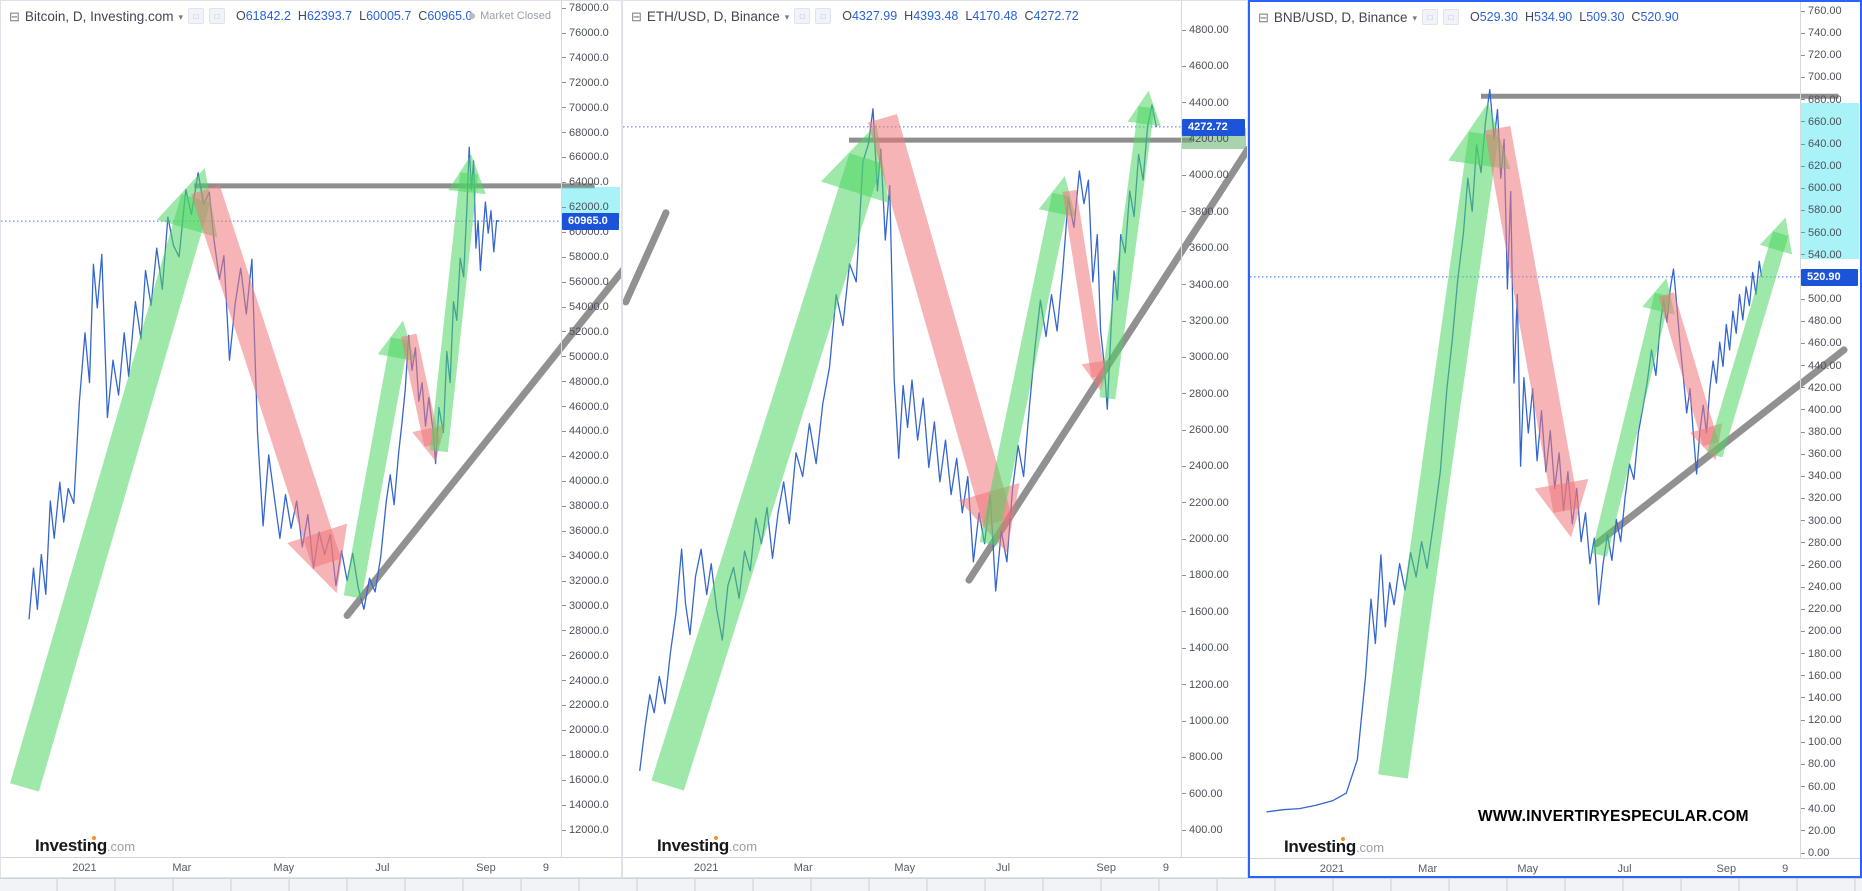 Image resolution: width=1862 pixels, height=891 pixels. What do you see at coordinates (1205, 612) in the screenshot?
I see `price-axis-label: 1600.00` at bounding box center [1205, 612].